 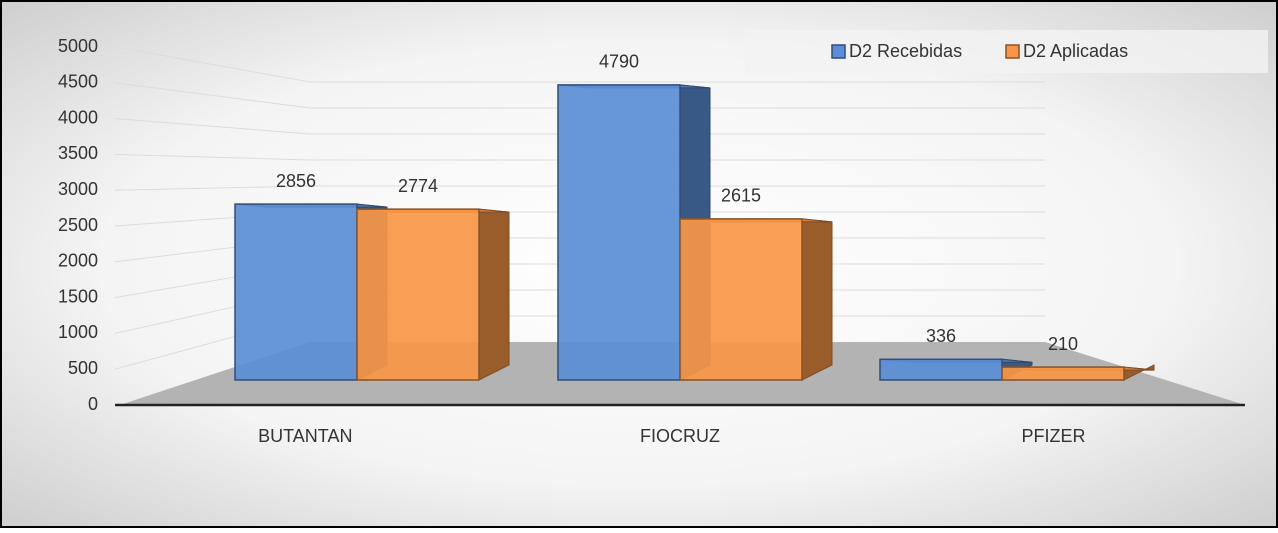 I want to click on y-tick-label: 4000, so click(x=78, y=117).